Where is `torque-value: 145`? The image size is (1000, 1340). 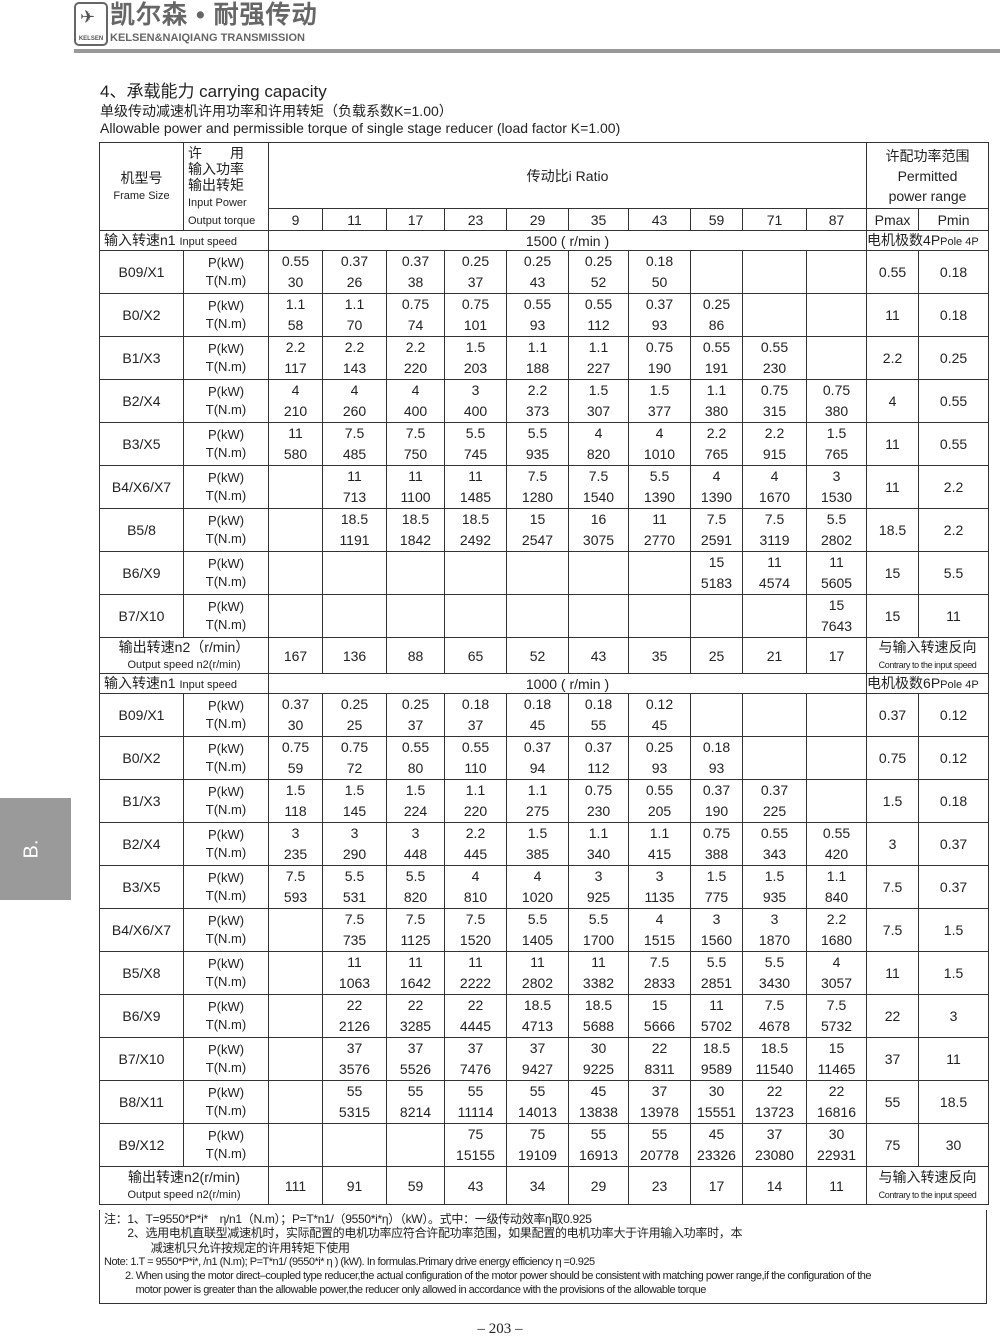
torque-value: 145 is located at coordinates (354, 811).